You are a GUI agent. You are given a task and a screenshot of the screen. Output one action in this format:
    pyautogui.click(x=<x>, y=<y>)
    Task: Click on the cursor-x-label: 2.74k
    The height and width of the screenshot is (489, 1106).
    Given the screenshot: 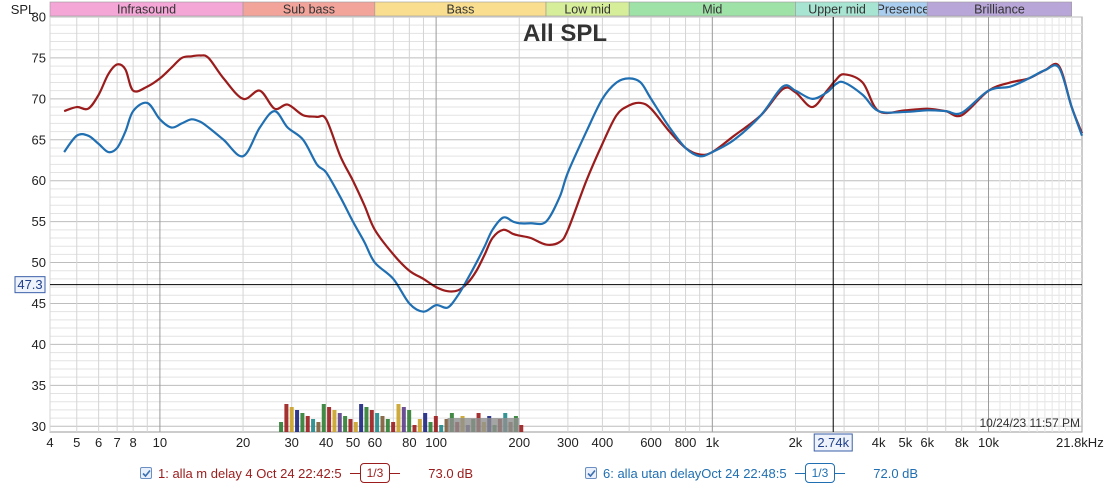 What is the action you would take?
    pyautogui.click(x=833, y=442)
    